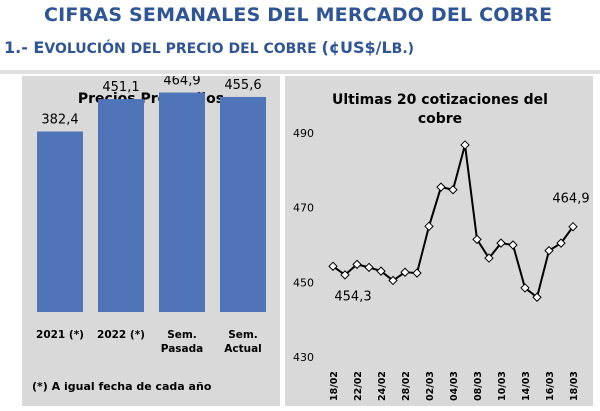 Image resolution: width=600 pixels, height=411 pixels. I want to click on x-tick-label-7: 10/03, so click(502, 386).